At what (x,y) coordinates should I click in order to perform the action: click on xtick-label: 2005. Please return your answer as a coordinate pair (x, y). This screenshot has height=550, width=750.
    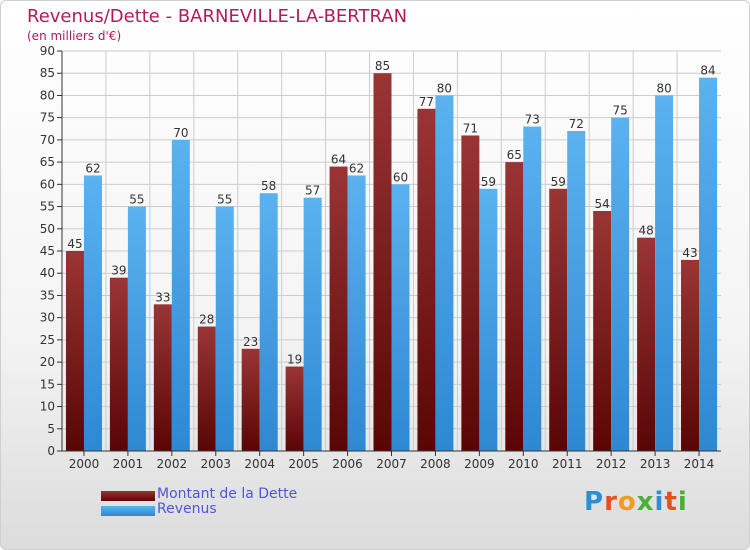
    Looking at the image, I should click on (303, 464).